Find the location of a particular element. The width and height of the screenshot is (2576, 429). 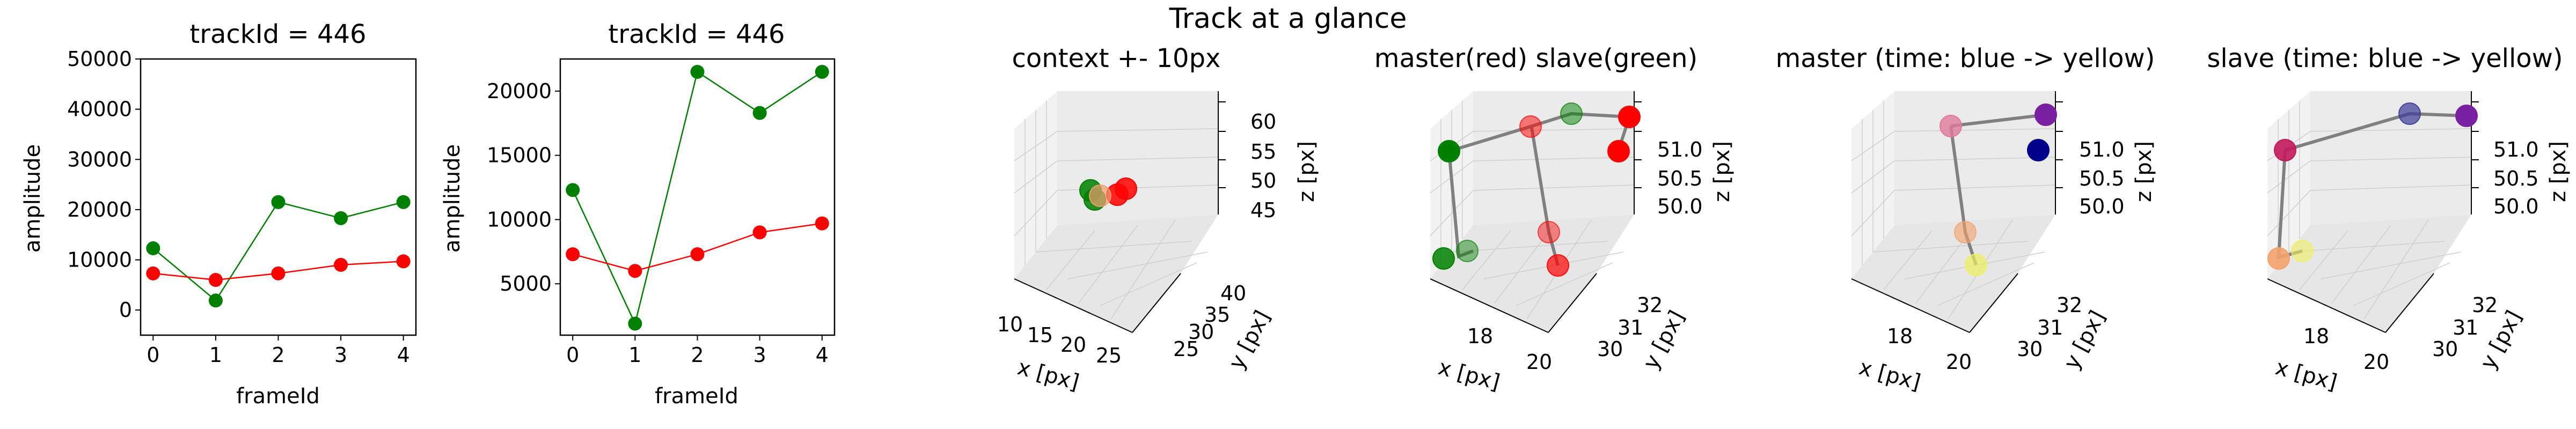

chart-2-title: trackId = 446 is located at coordinates (696, 34).